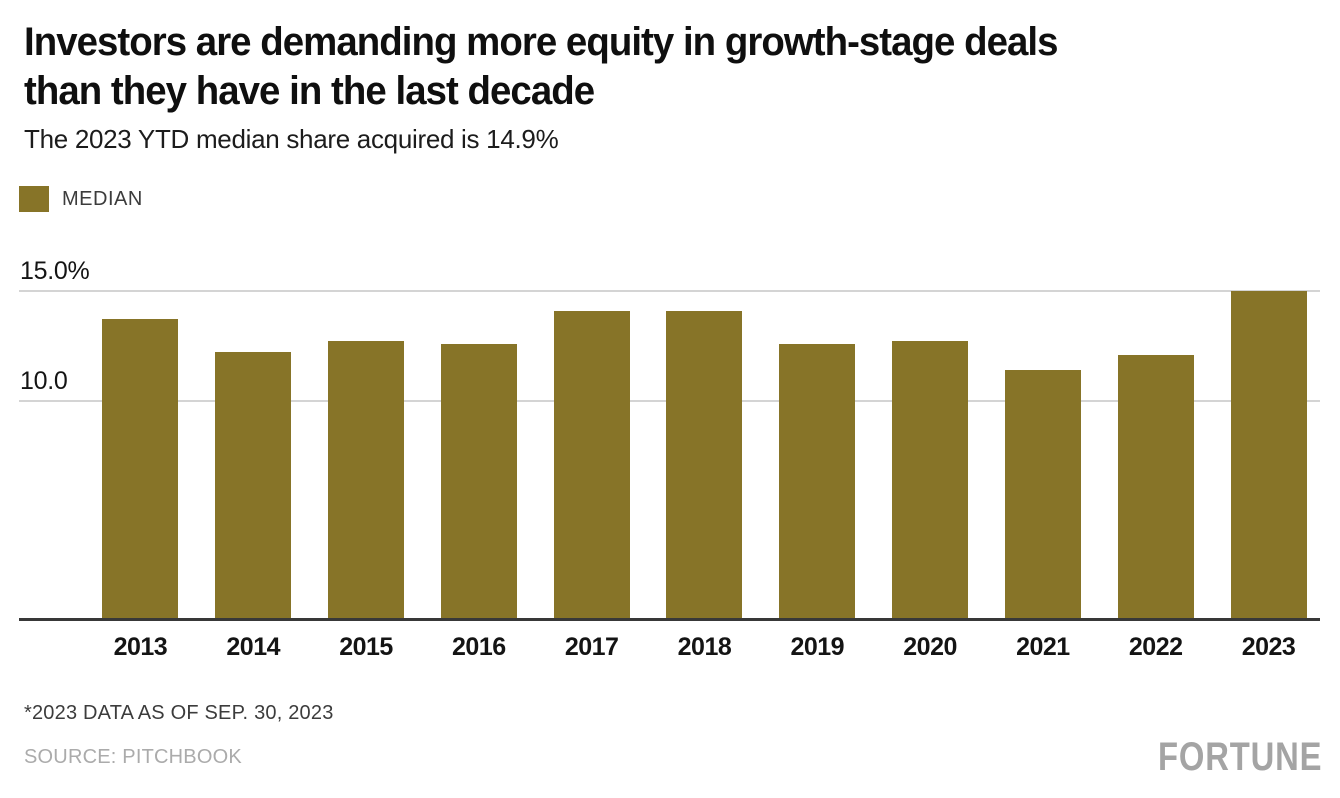 This screenshot has height=798, width=1340. Describe the element at coordinates (1155, 486) in the screenshot. I see `bar-2022` at that location.